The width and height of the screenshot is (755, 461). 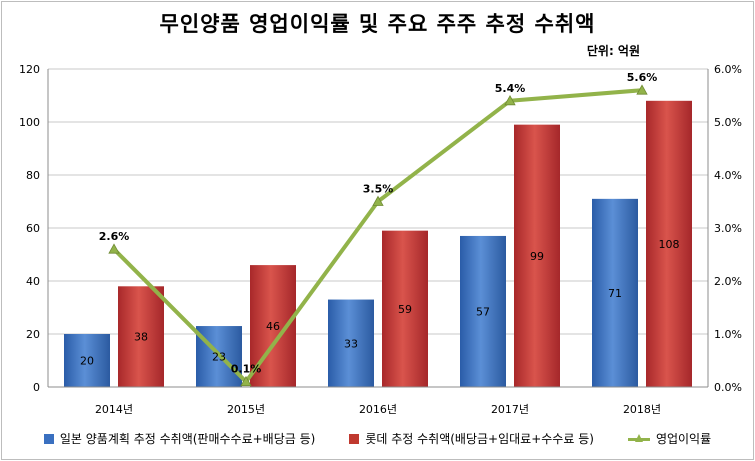 I want to click on y-tick-label: 100, so click(x=29, y=122).